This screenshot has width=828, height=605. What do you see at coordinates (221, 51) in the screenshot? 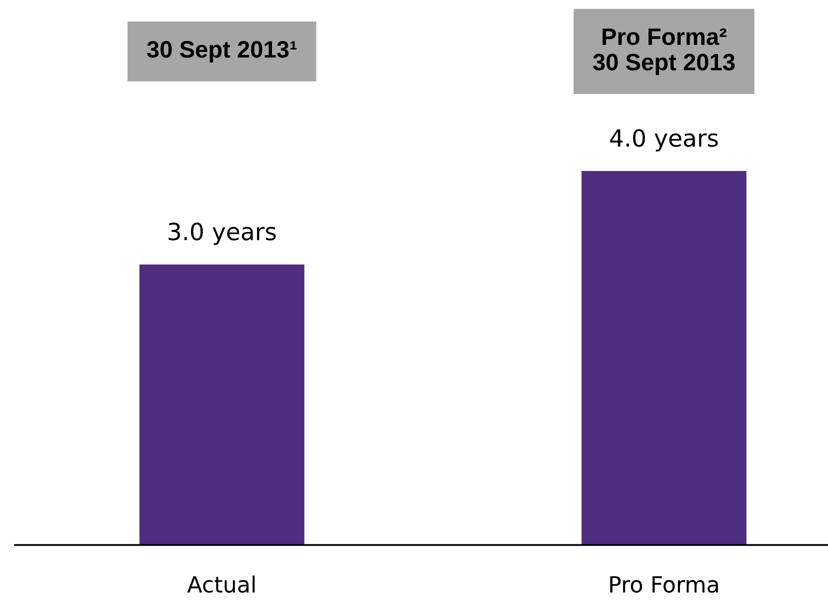
I see `text: 30 Sept 2013¹` at bounding box center [221, 51].